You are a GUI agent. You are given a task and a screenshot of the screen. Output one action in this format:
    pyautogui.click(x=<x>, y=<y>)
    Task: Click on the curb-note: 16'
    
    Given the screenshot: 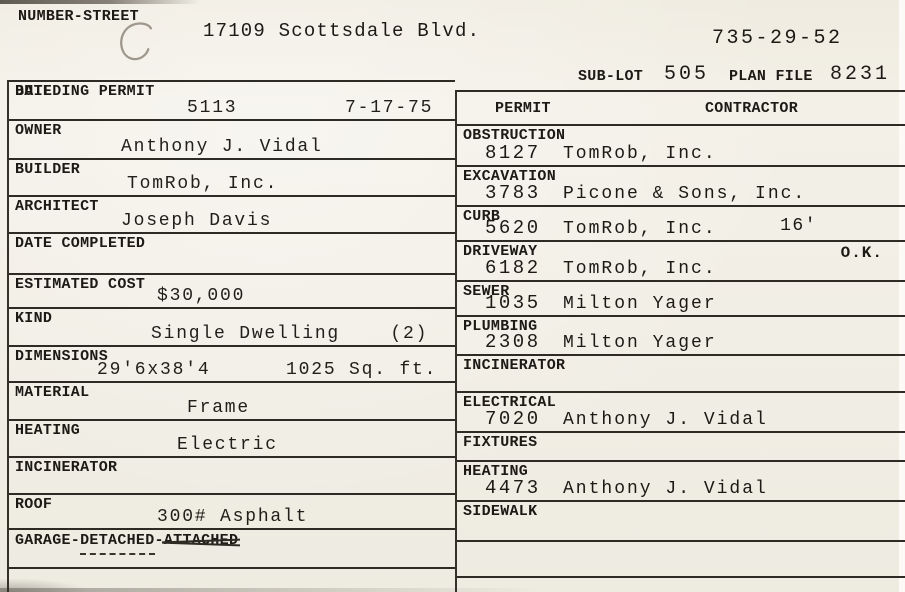 What is the action you would take?
    pyautogui.click(x=798, y=226)
    